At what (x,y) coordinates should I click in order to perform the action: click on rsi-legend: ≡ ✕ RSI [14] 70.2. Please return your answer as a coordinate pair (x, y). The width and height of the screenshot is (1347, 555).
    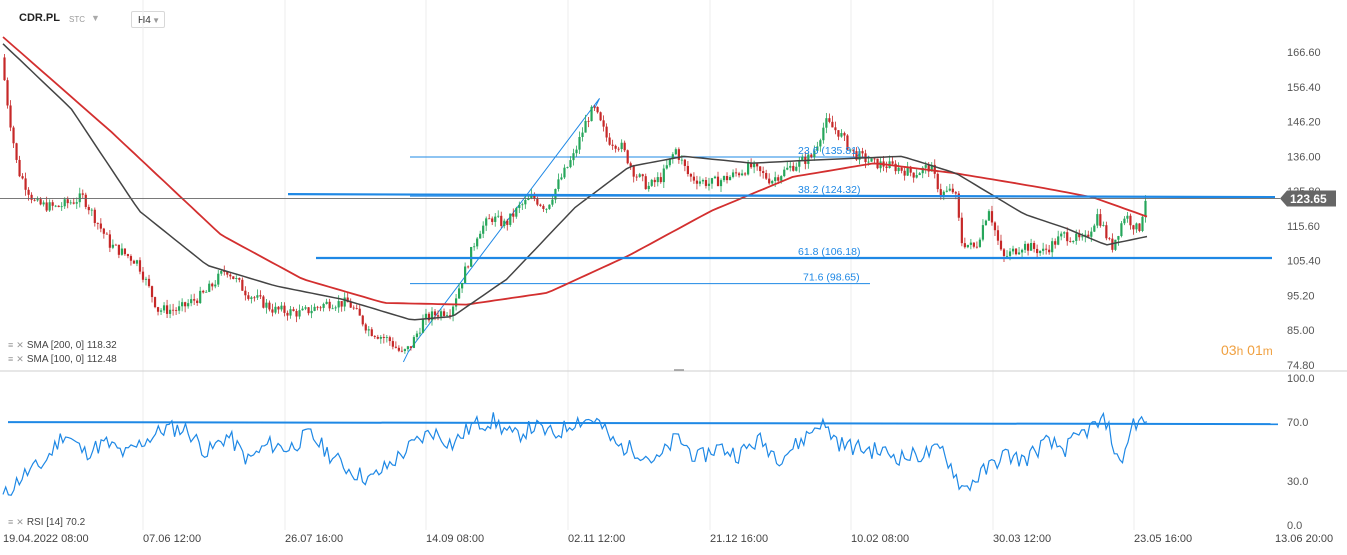
    Looking at the image, I should click on (47, 522).